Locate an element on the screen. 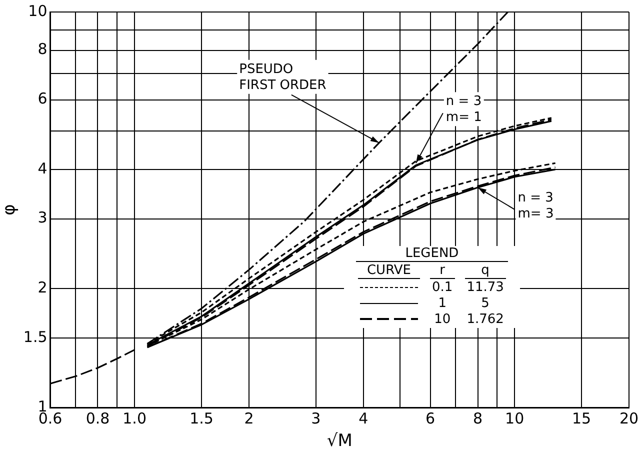  annotation: 1.762 is located at coordinates (485, 319).